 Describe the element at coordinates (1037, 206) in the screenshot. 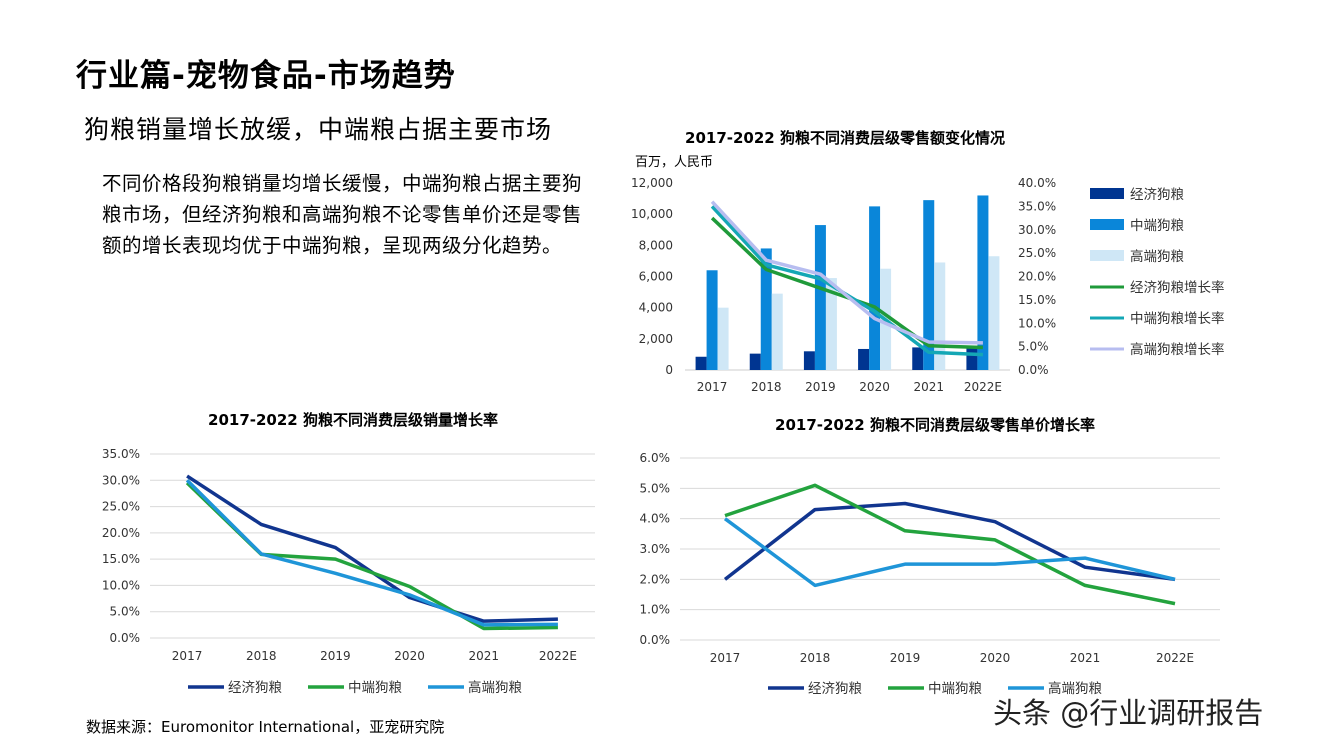

I see `y2-tick-label: 35.0%` at that location.